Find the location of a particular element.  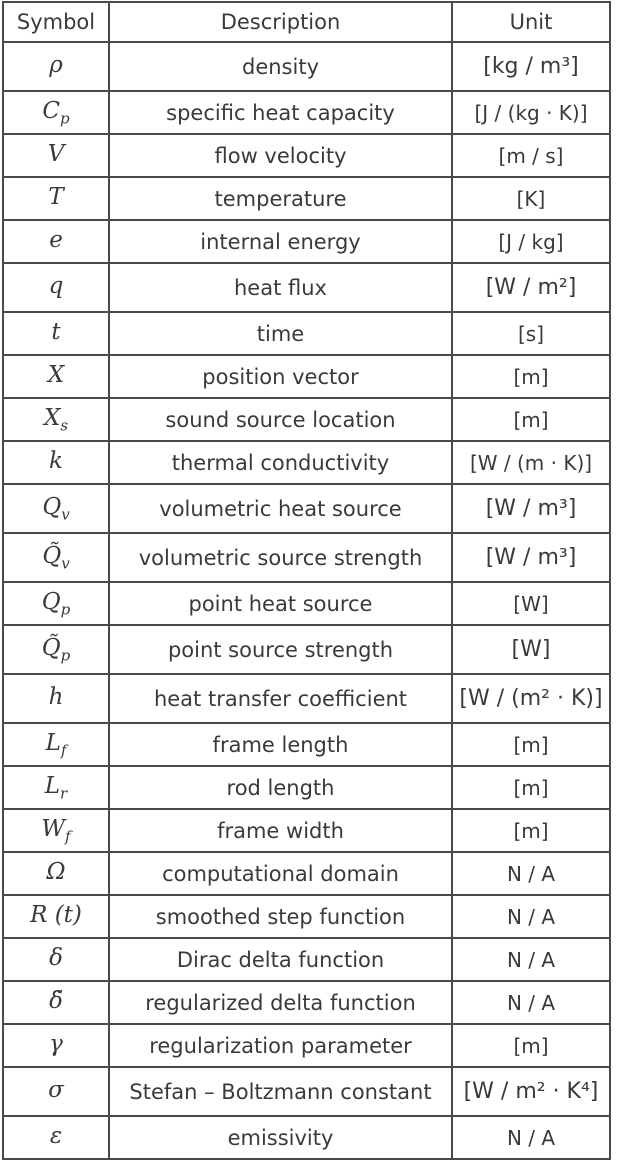

table-row: Cp specific heat capacity [J / (kg · K)] is located at coordinates (306, 112).